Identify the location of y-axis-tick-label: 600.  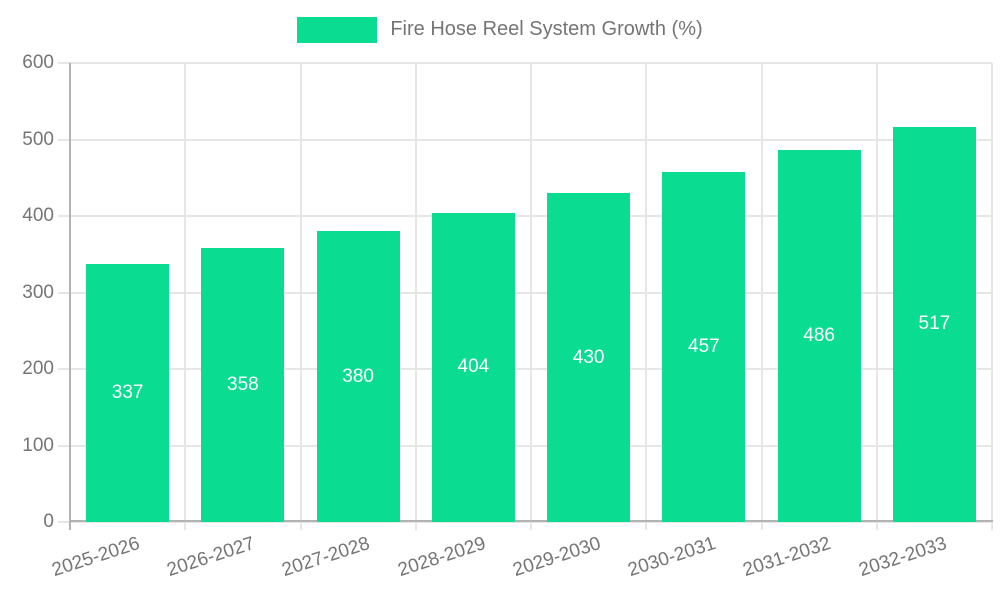
(38, 62).